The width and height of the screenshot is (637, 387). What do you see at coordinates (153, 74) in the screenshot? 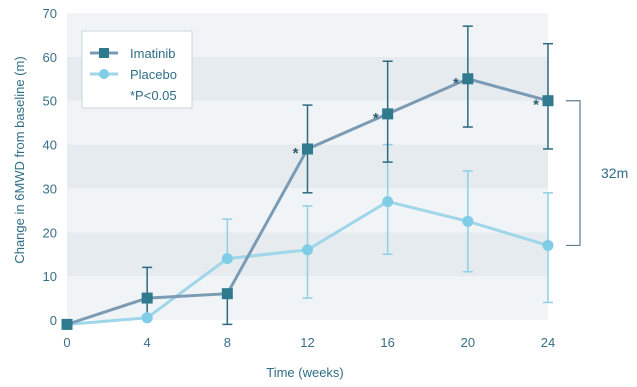
I see `legend-label-placebo: Placebo` at bounding box center [153, 74].